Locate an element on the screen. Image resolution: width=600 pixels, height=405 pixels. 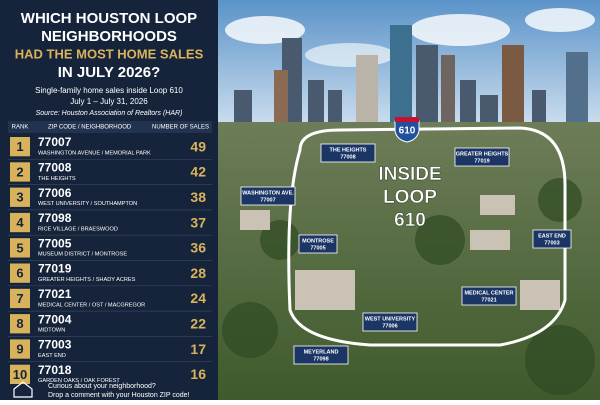
zip: 77098 is located at coordinates (55, 218).